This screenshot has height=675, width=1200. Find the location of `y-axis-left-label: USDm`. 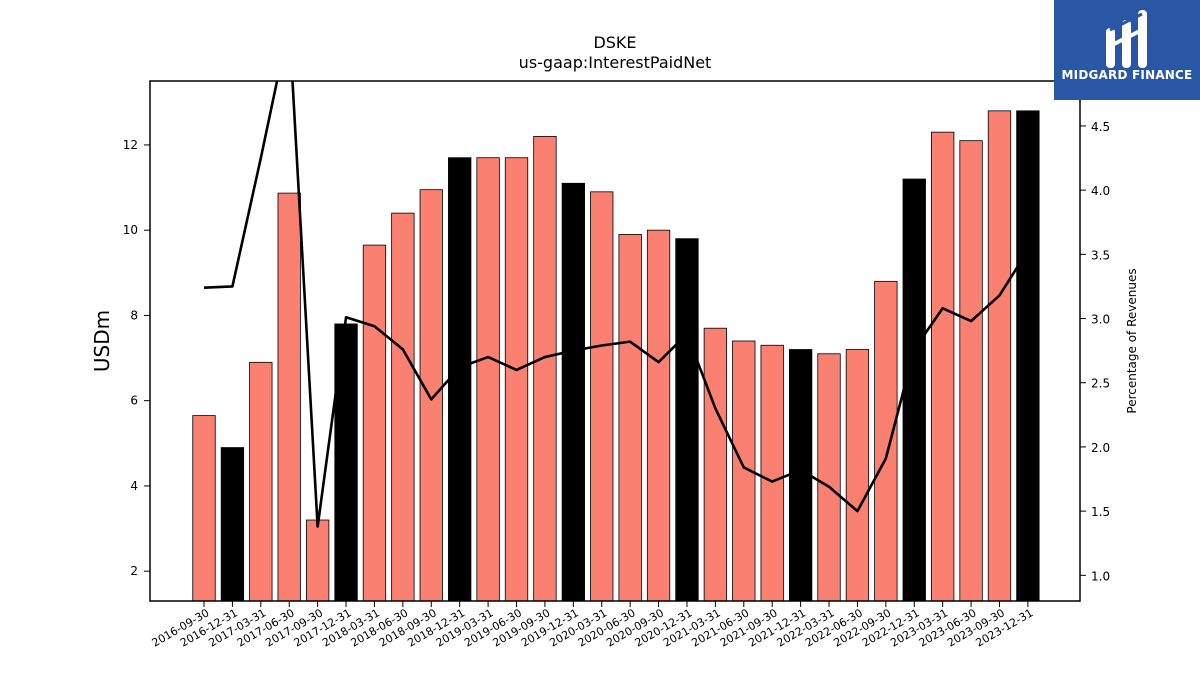

y-axis-left-label: USDm is located at coordinates (102, 341).